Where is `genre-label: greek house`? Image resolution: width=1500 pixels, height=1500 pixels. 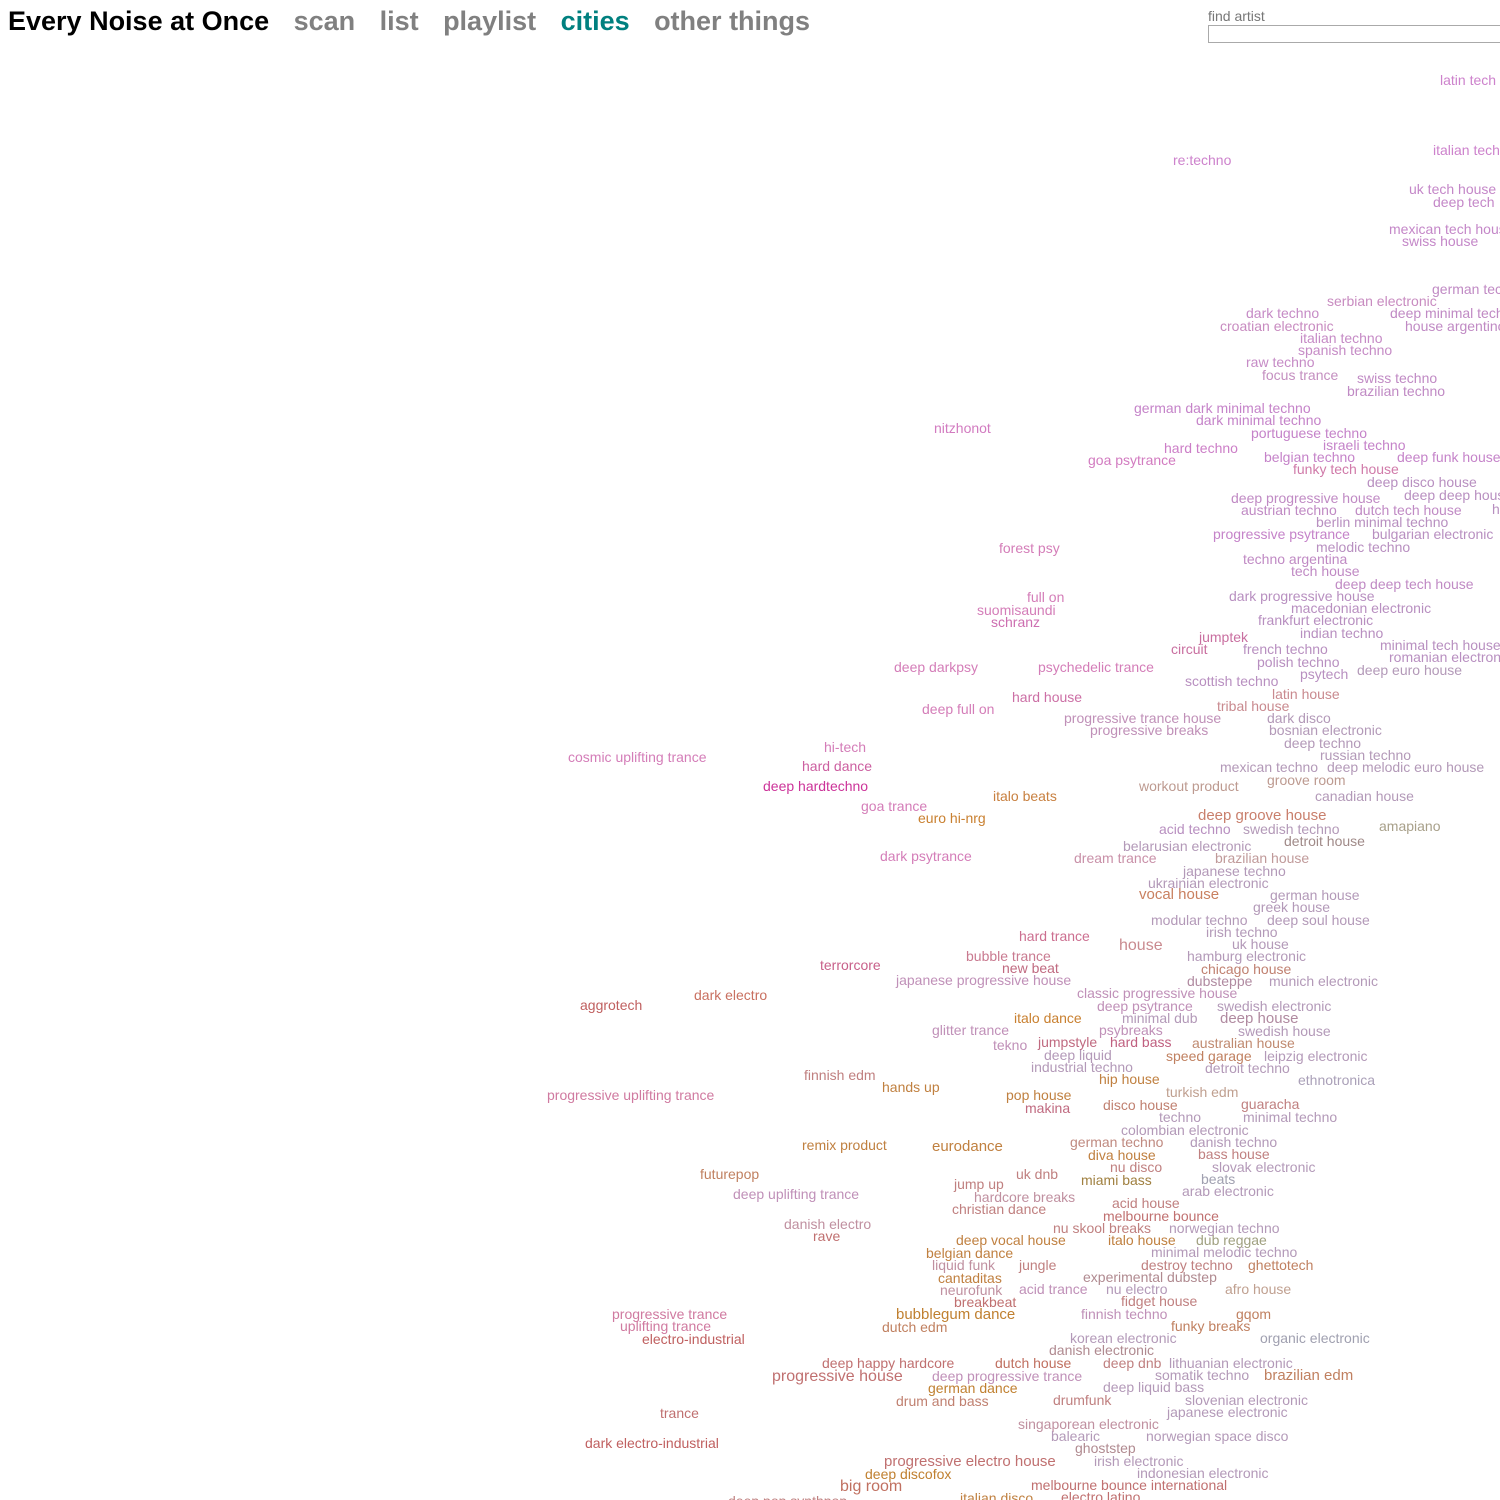 genre-label: greek house is located at coordinates (1292, 907).